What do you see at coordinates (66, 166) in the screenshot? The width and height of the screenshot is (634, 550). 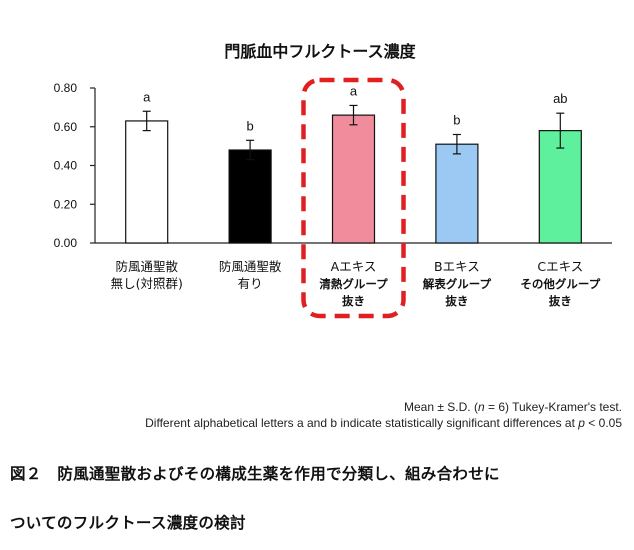 I see `y-tick-label: 0.40` at bounding box center [66, 166].